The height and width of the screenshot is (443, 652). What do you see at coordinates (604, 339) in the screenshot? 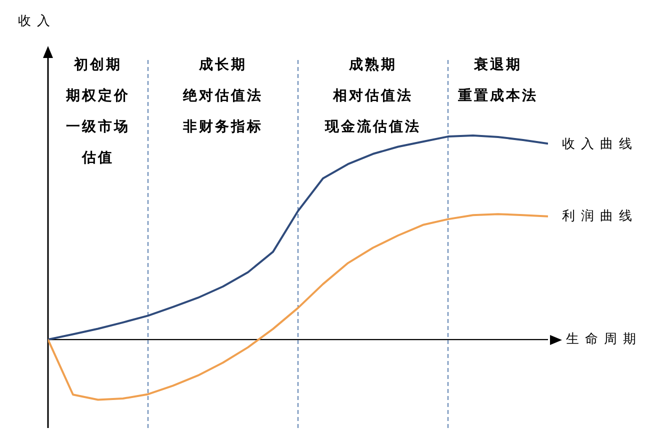
I see `x-axis-title: 生命周期` at bounding box center [604, 339].